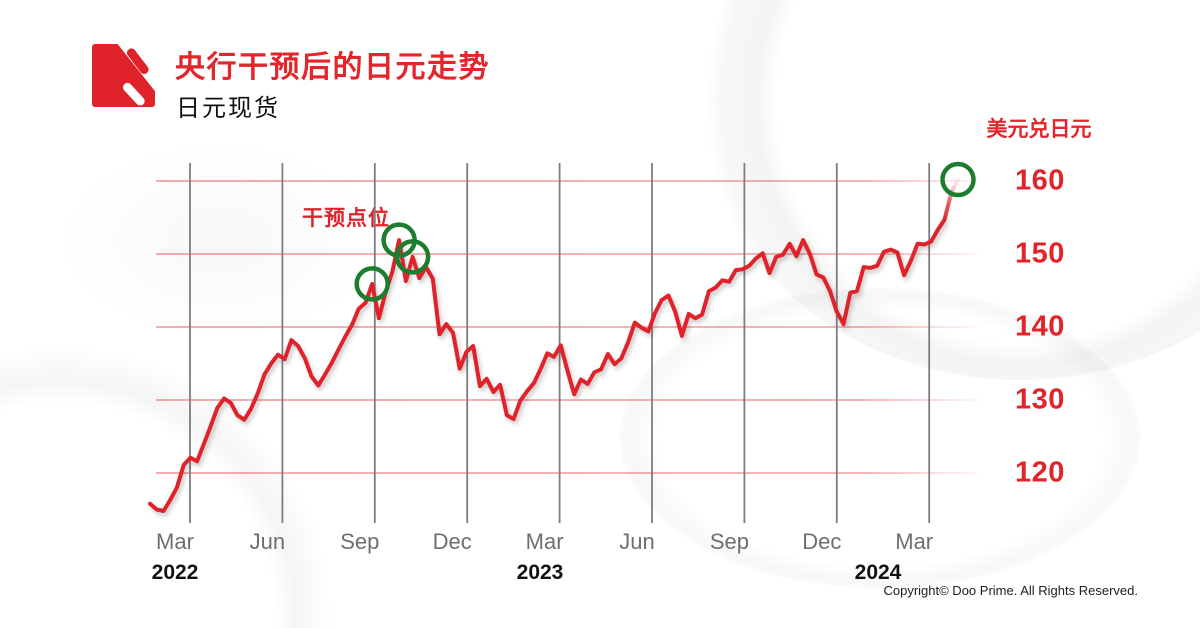 The width and height of the screenshot is (1200, 628). I want to click on year-label: 2022, so click(175, 572).